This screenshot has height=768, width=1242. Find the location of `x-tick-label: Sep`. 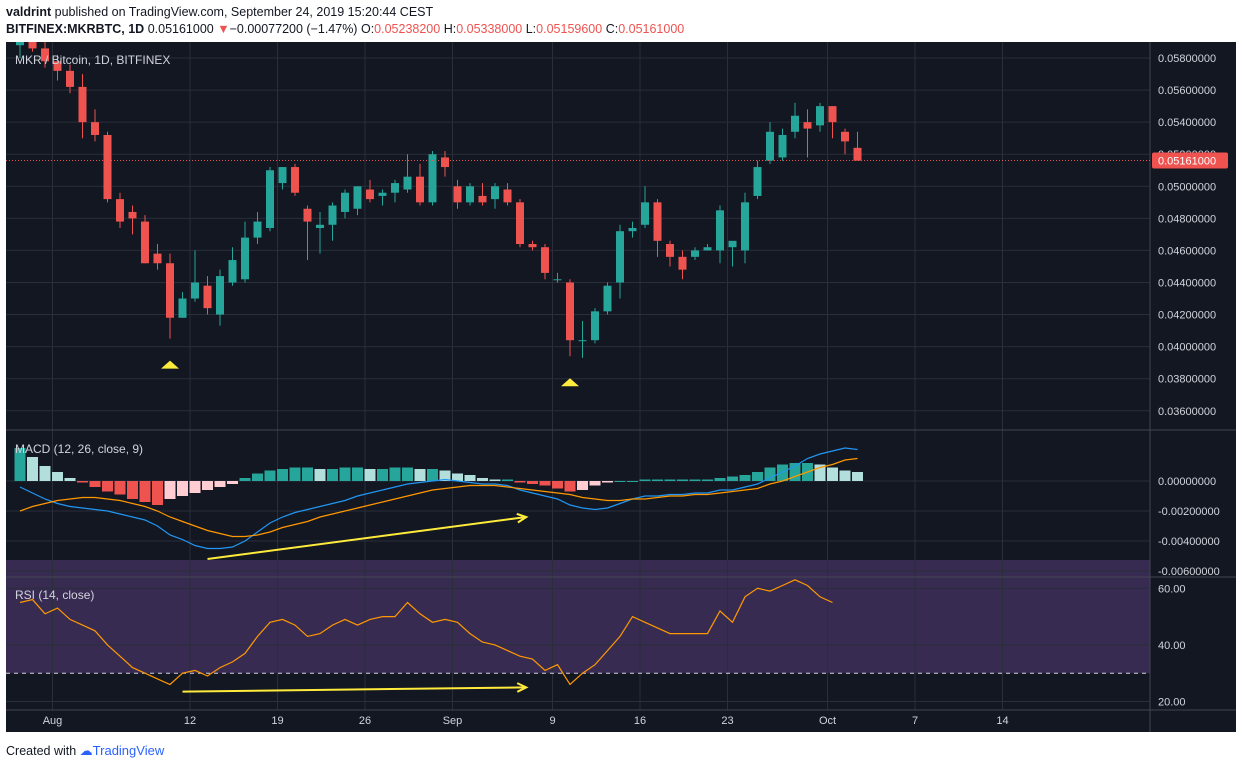

x-tick-label: Sep is located at coordinates (453, 721).